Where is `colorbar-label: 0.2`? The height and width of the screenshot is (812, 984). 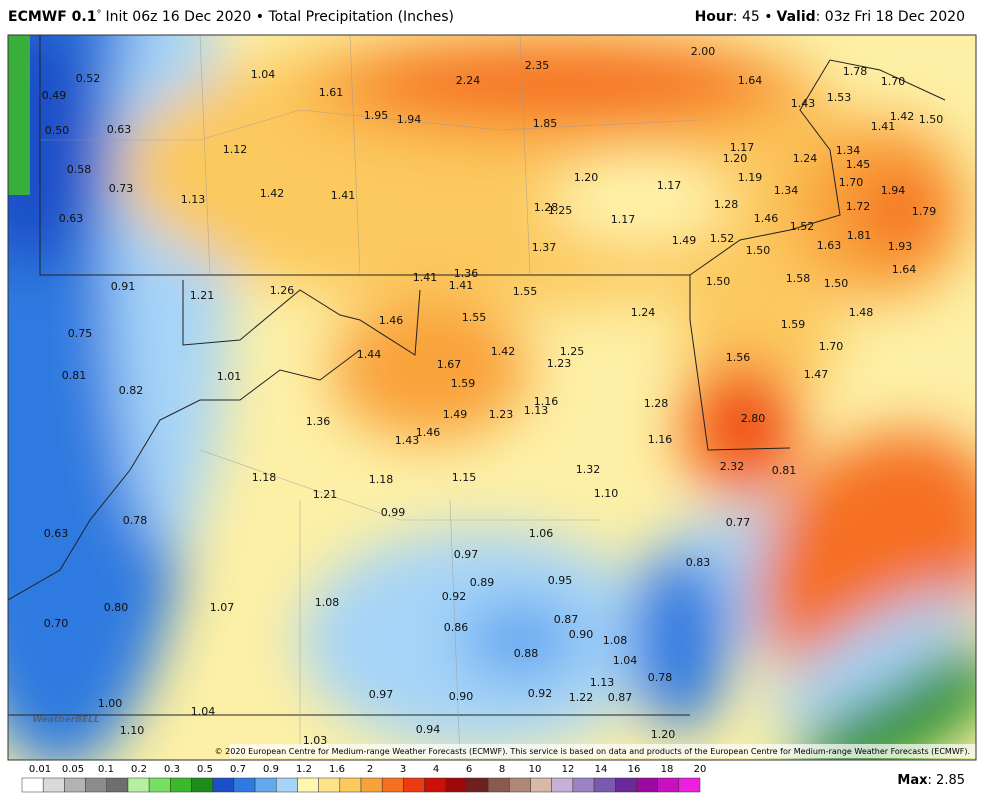
colorbar-label: 0.2 is located at coordinates (139, 769).